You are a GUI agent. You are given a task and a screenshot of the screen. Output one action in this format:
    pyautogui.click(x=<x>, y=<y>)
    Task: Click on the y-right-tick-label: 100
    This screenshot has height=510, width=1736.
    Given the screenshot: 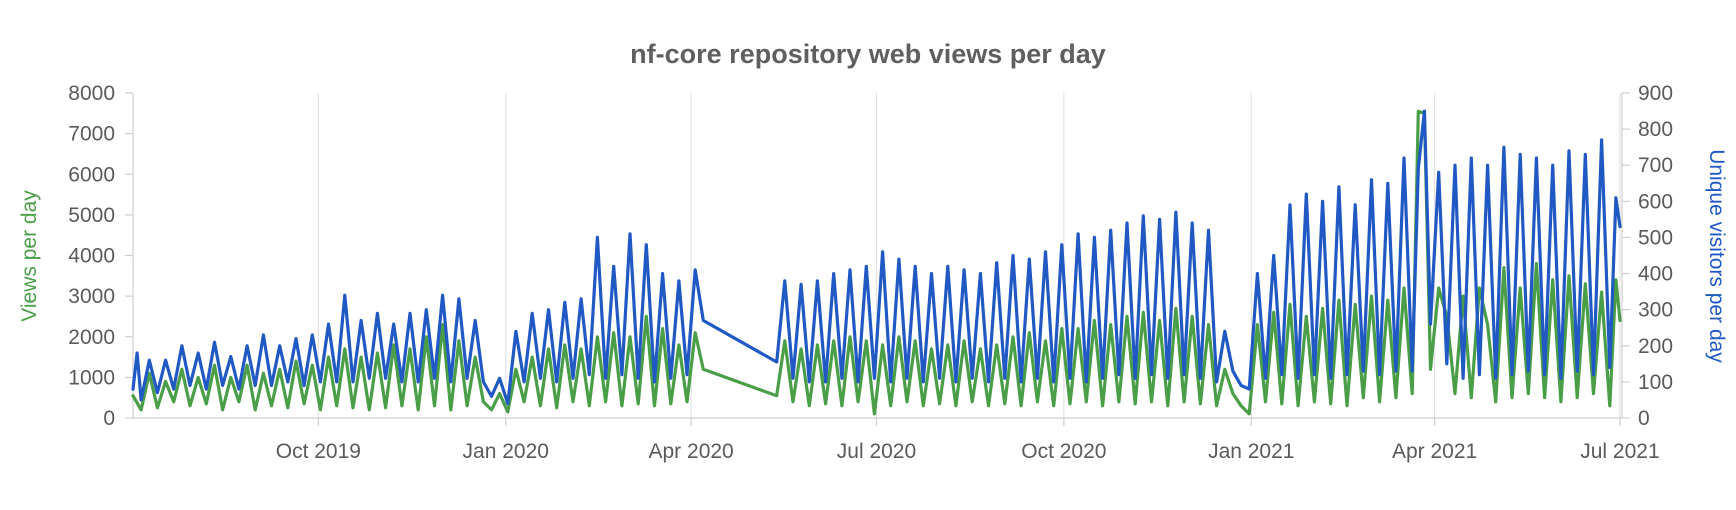 What is the action you would take?
    pyautogui.click(x=1655, y=382)
    